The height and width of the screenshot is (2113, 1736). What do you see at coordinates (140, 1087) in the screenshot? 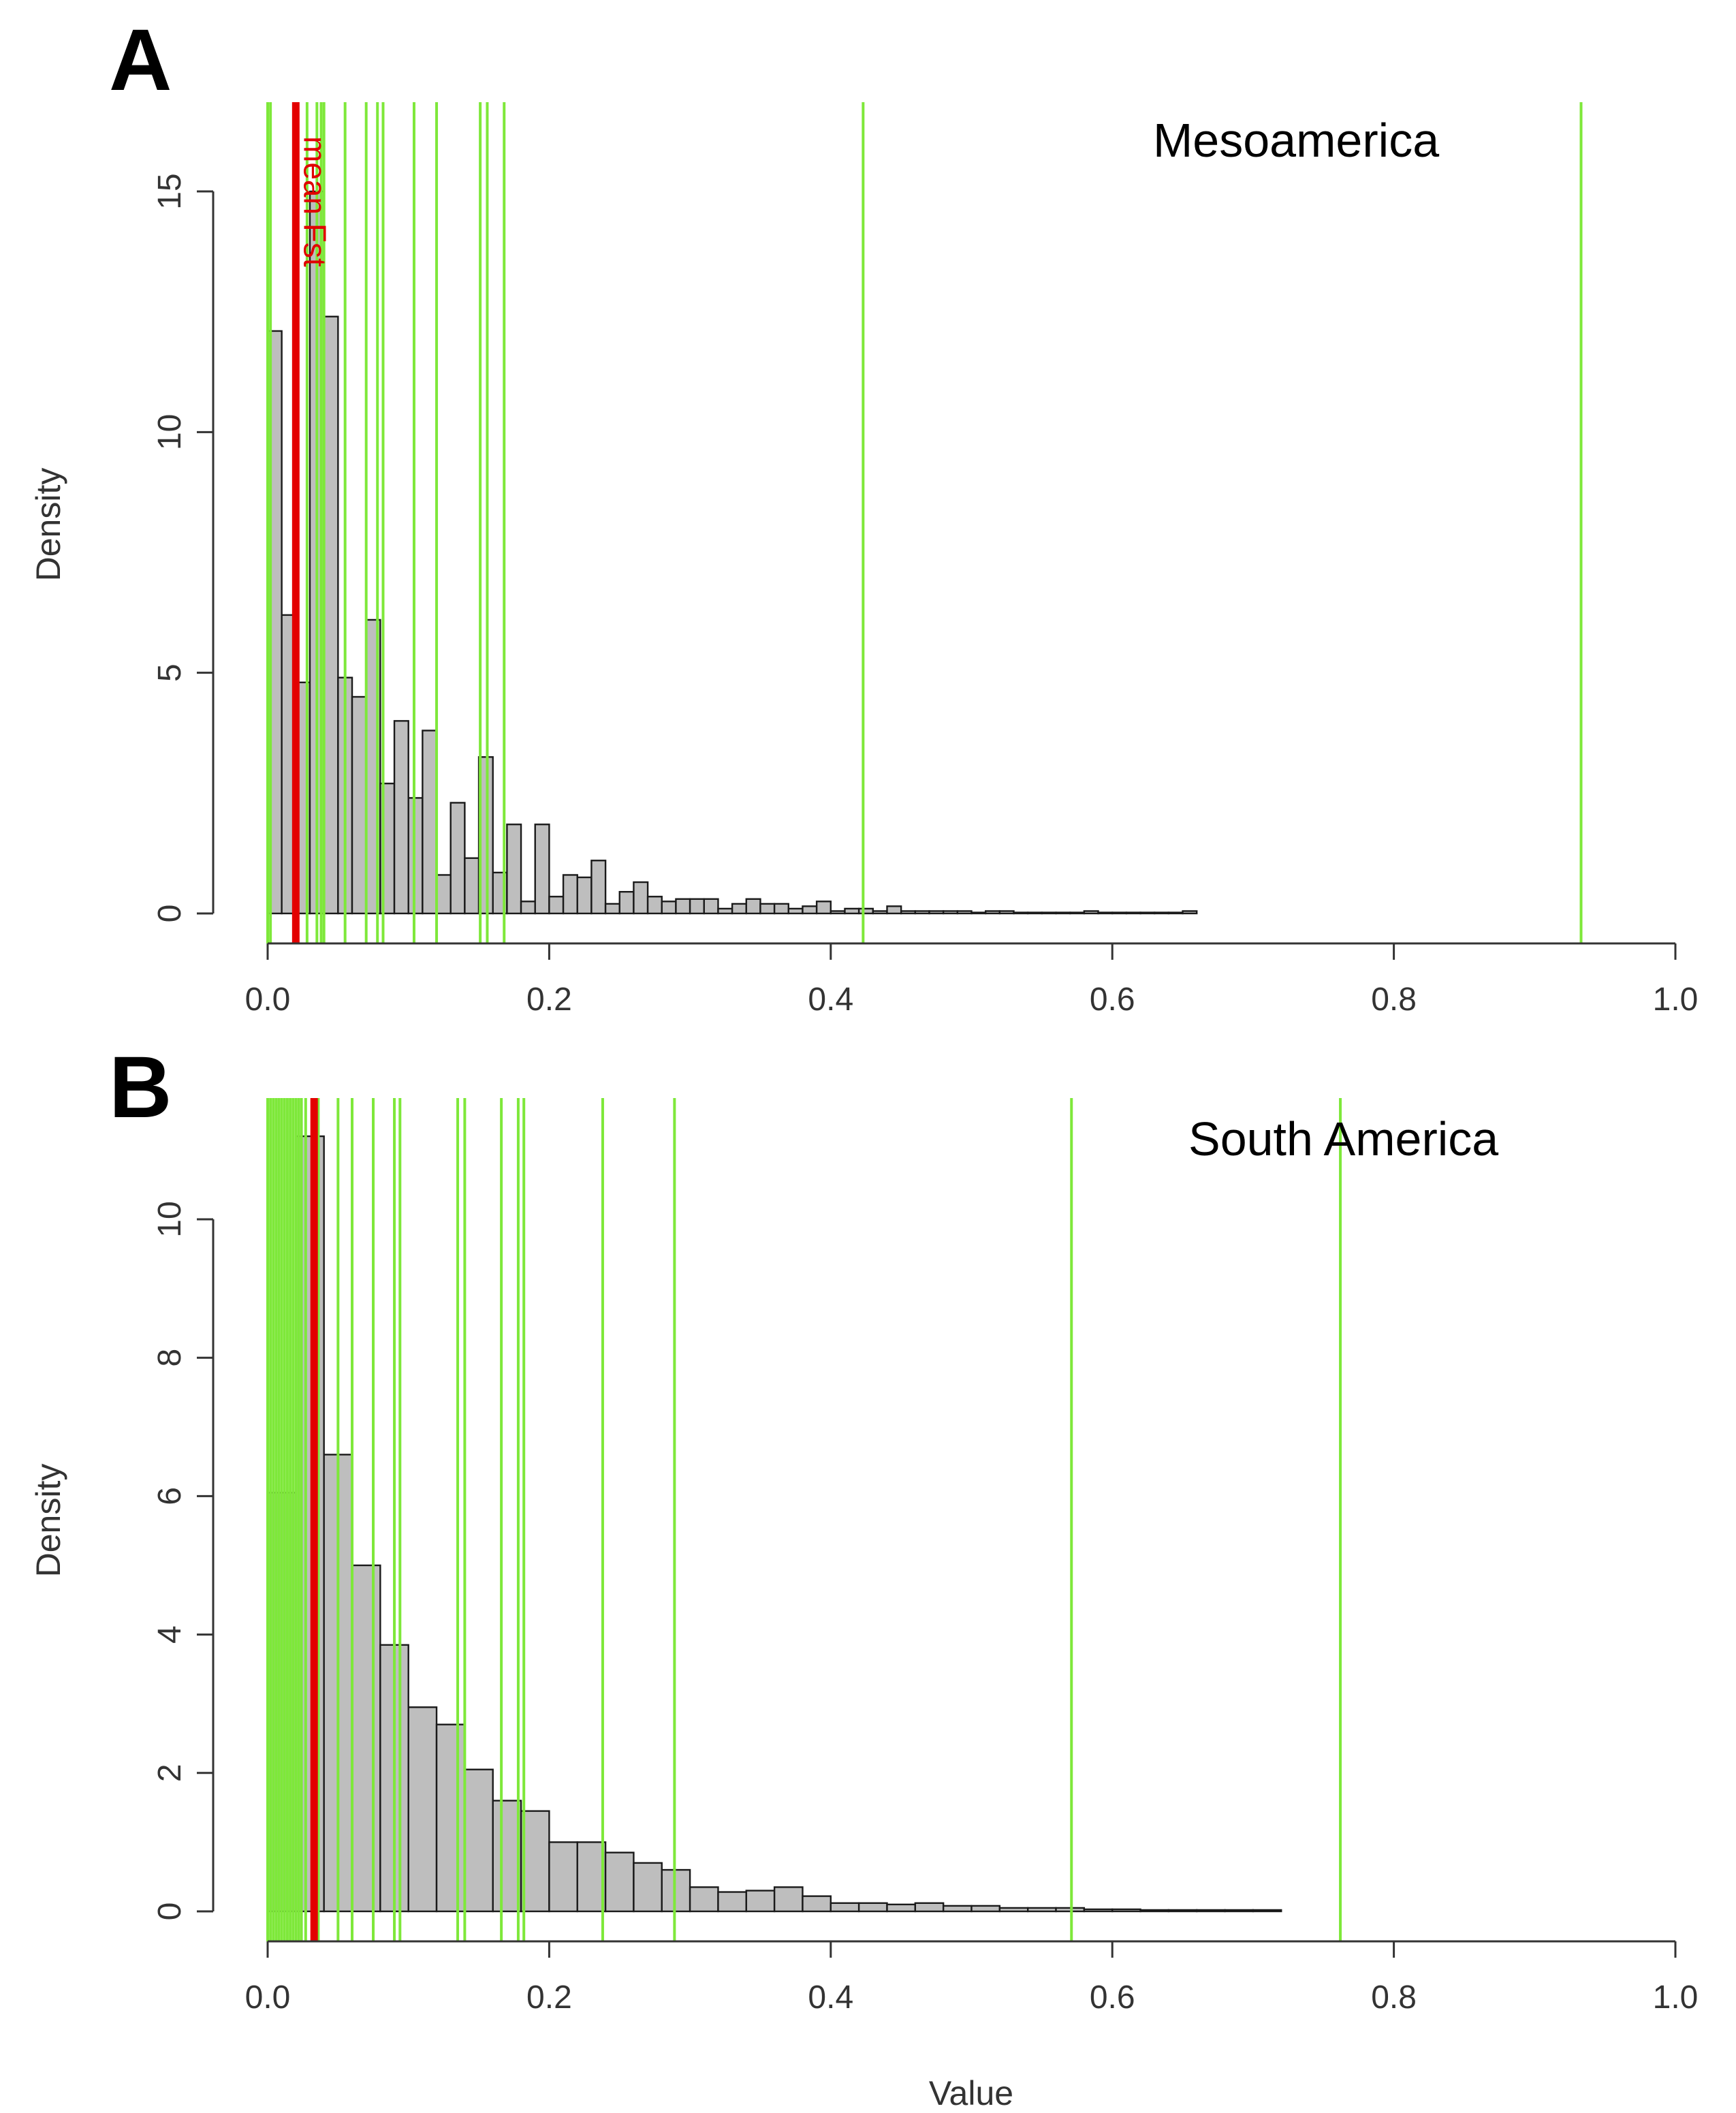
I see `panel-letter-b: B` at bounding box center [140, 1087].